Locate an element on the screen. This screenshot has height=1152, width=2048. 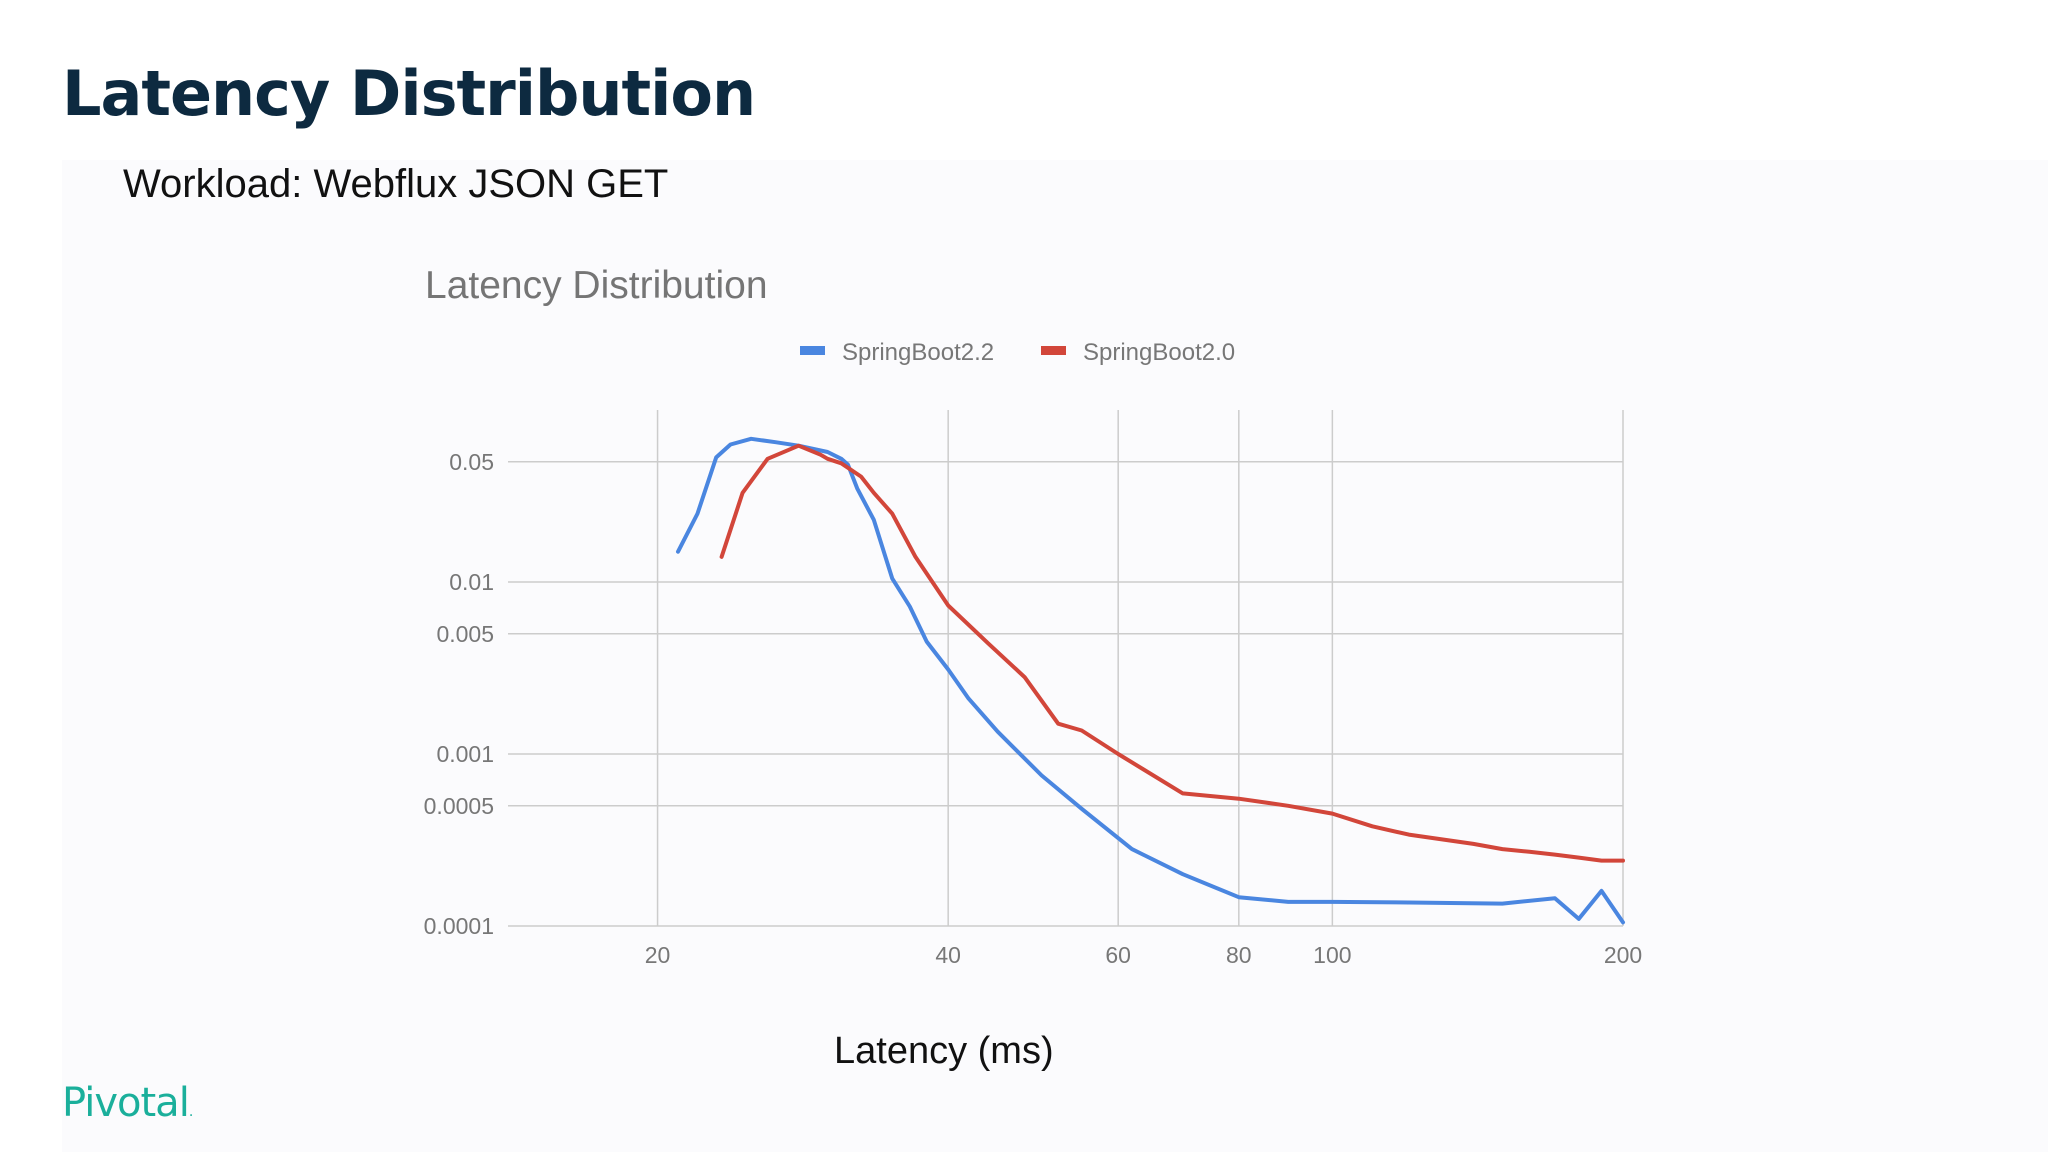
x-tick-label: 40 is located at coordinates (948, 955).